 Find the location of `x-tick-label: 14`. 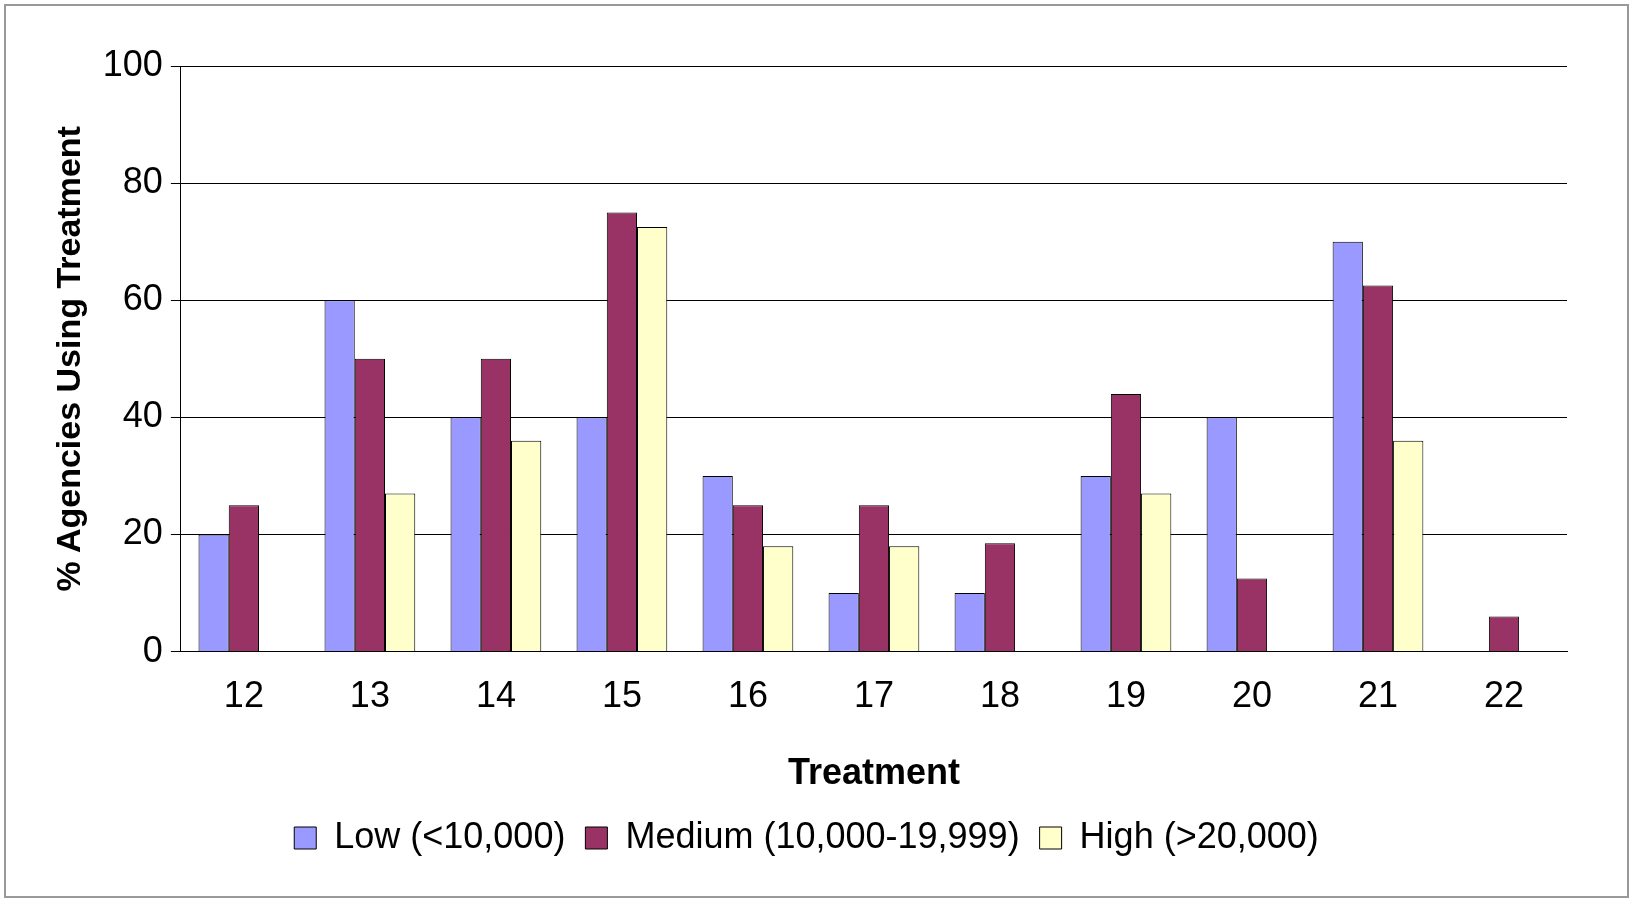

x-tick-label: 14 is located at coordinates (495, 695).